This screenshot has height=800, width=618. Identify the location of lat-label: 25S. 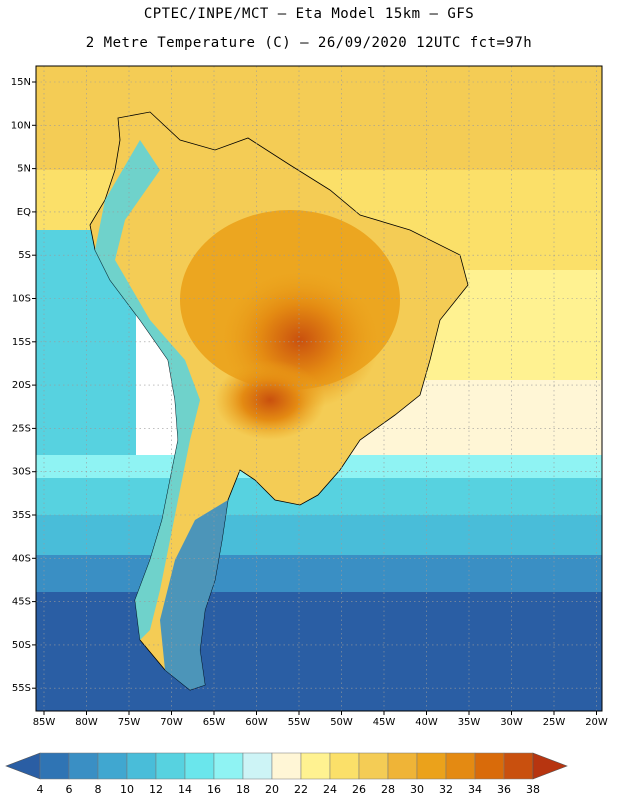
(21, 428).